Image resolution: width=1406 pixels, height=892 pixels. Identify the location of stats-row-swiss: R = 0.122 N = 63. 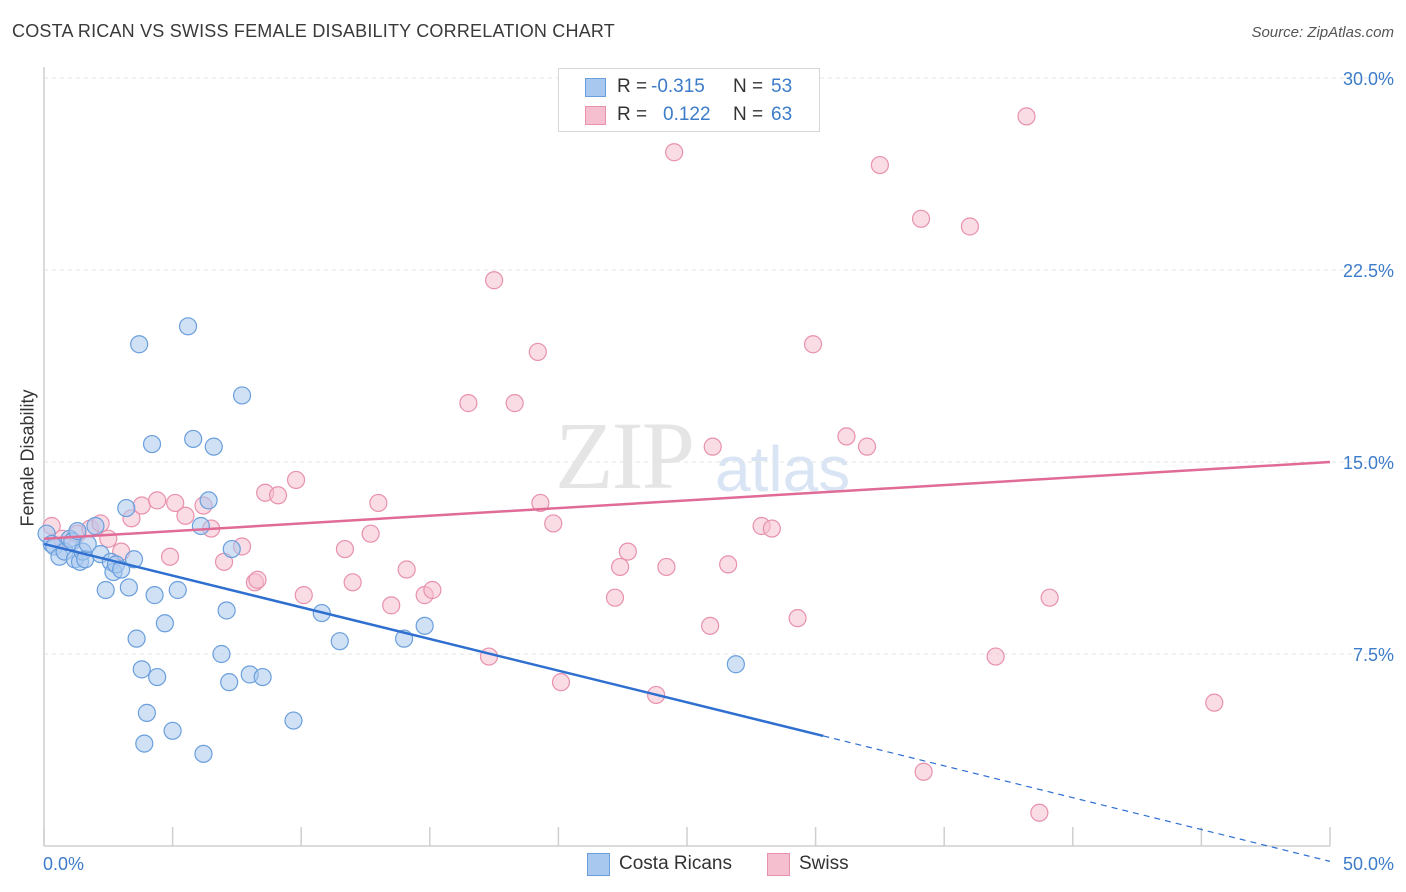
(689, 115).